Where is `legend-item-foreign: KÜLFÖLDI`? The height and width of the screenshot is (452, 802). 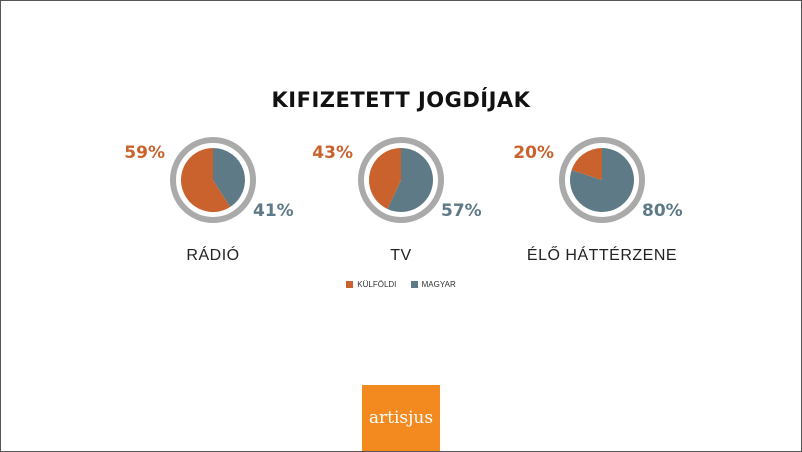
legend-item-foreign: KÜLFÖLDI is located at coordinates (371, 284).